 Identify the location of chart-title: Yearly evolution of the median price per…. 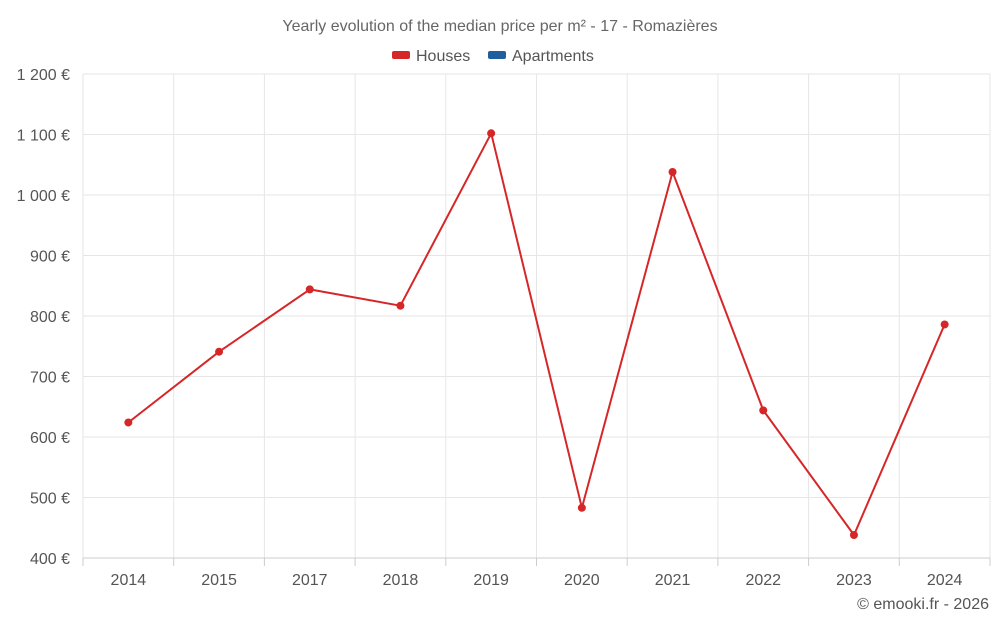
(499, 26).